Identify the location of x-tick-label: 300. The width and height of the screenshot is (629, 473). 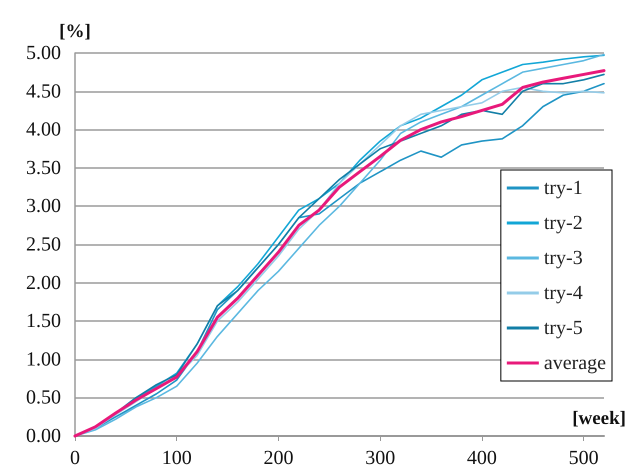
(380, 458).